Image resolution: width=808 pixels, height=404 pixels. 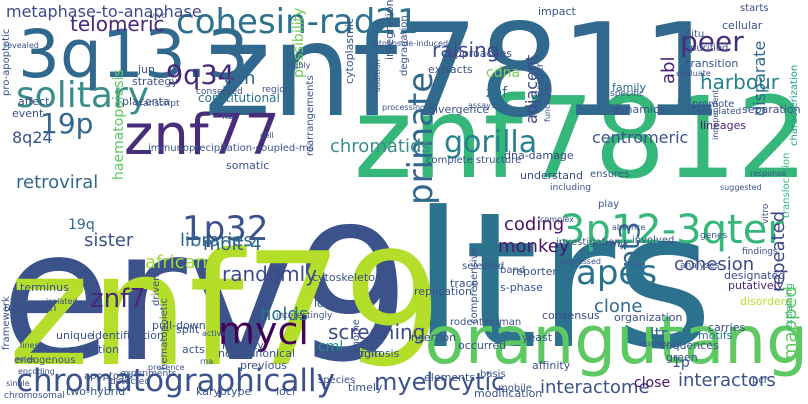 I want to click on word: vivo, so click(x=158, y=15).